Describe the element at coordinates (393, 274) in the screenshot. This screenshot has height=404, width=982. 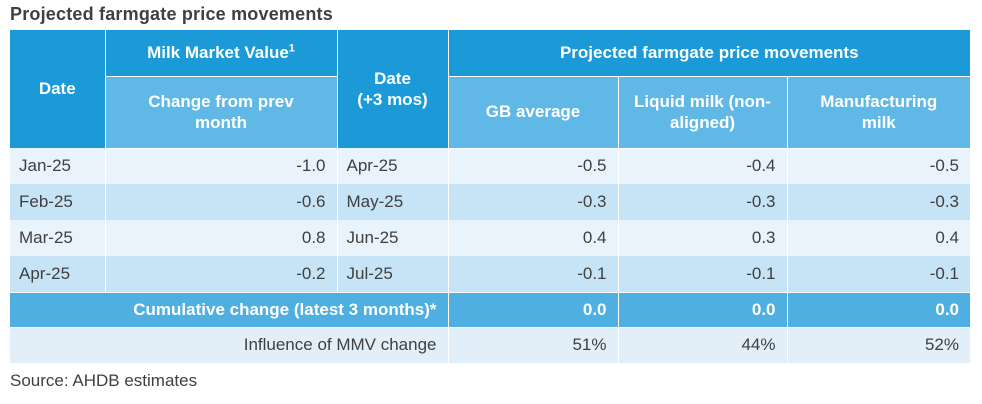
I see `cell-date3: Jul-25` at that location.